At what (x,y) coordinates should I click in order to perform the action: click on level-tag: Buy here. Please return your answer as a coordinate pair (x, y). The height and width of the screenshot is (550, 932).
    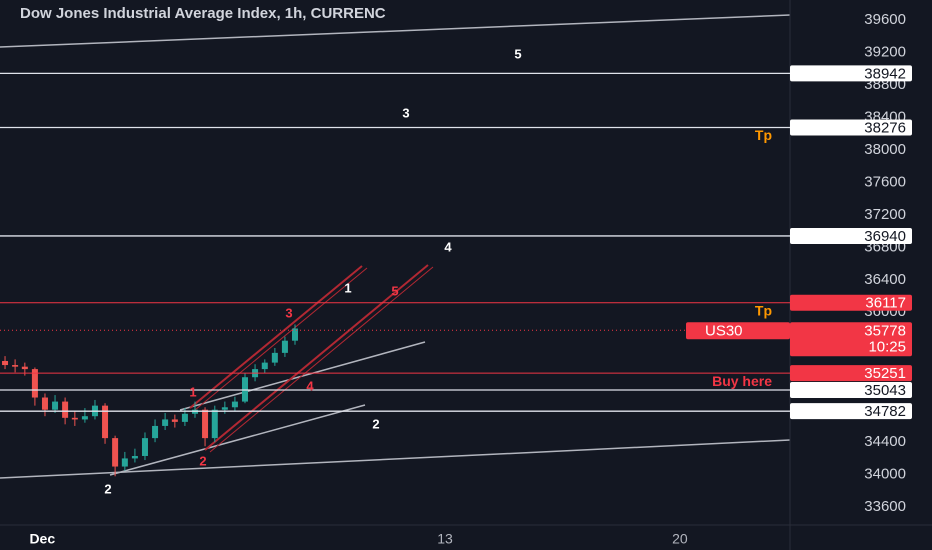
    Looking at the image, I should click on (742, 381).